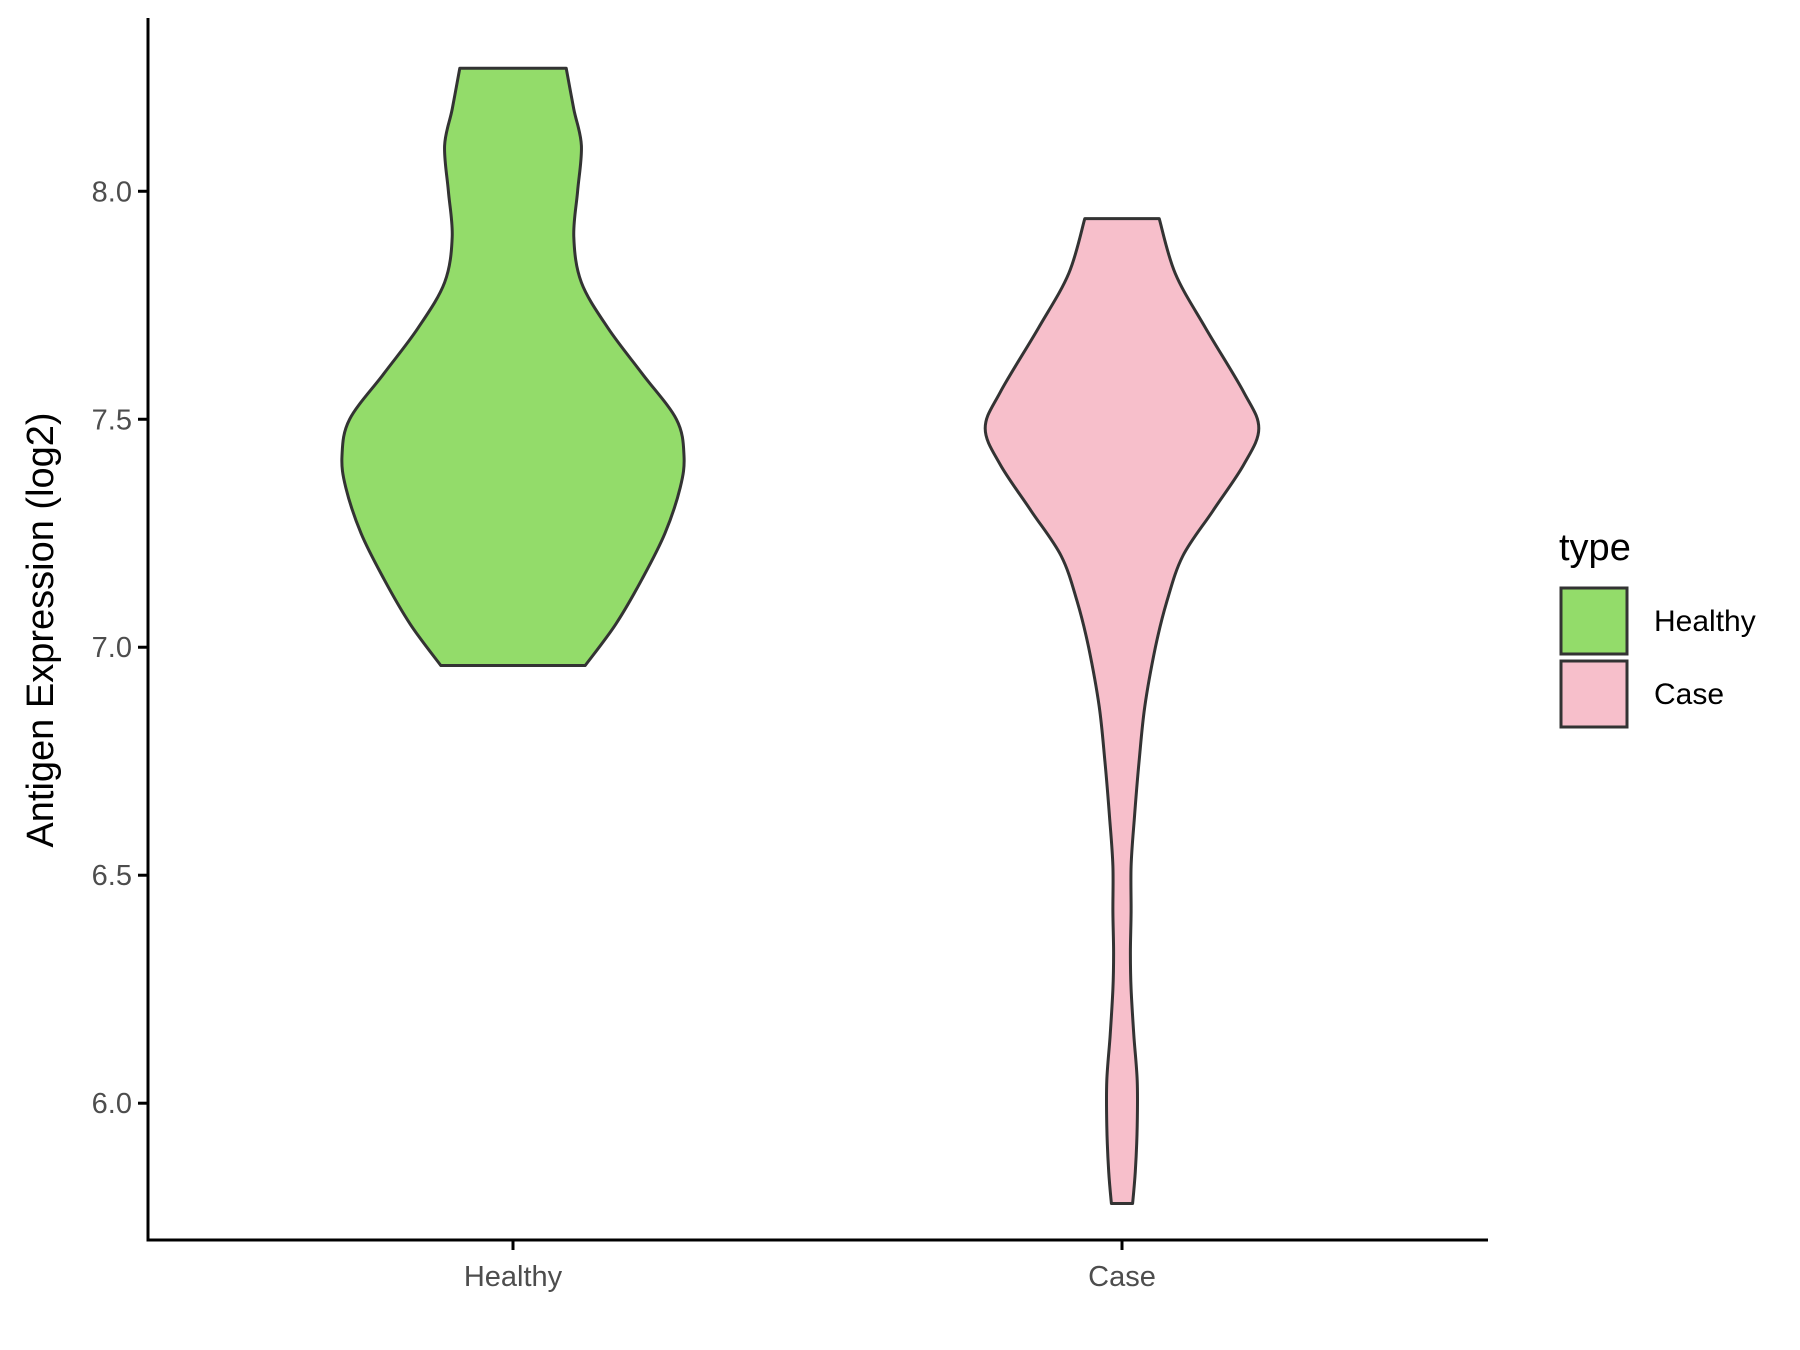  What do you see at coordinates (1705, 621) in the screenshot?
I see `legend-label-healthy: Healthy` at bounding box center [1705, 621].